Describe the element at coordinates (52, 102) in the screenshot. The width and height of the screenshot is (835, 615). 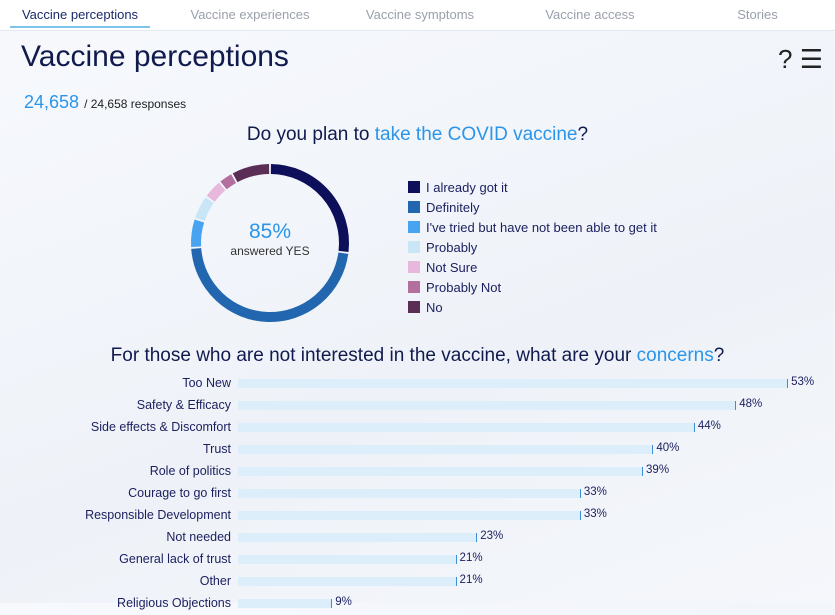
I see `response-count-value: 24,658` at that location.